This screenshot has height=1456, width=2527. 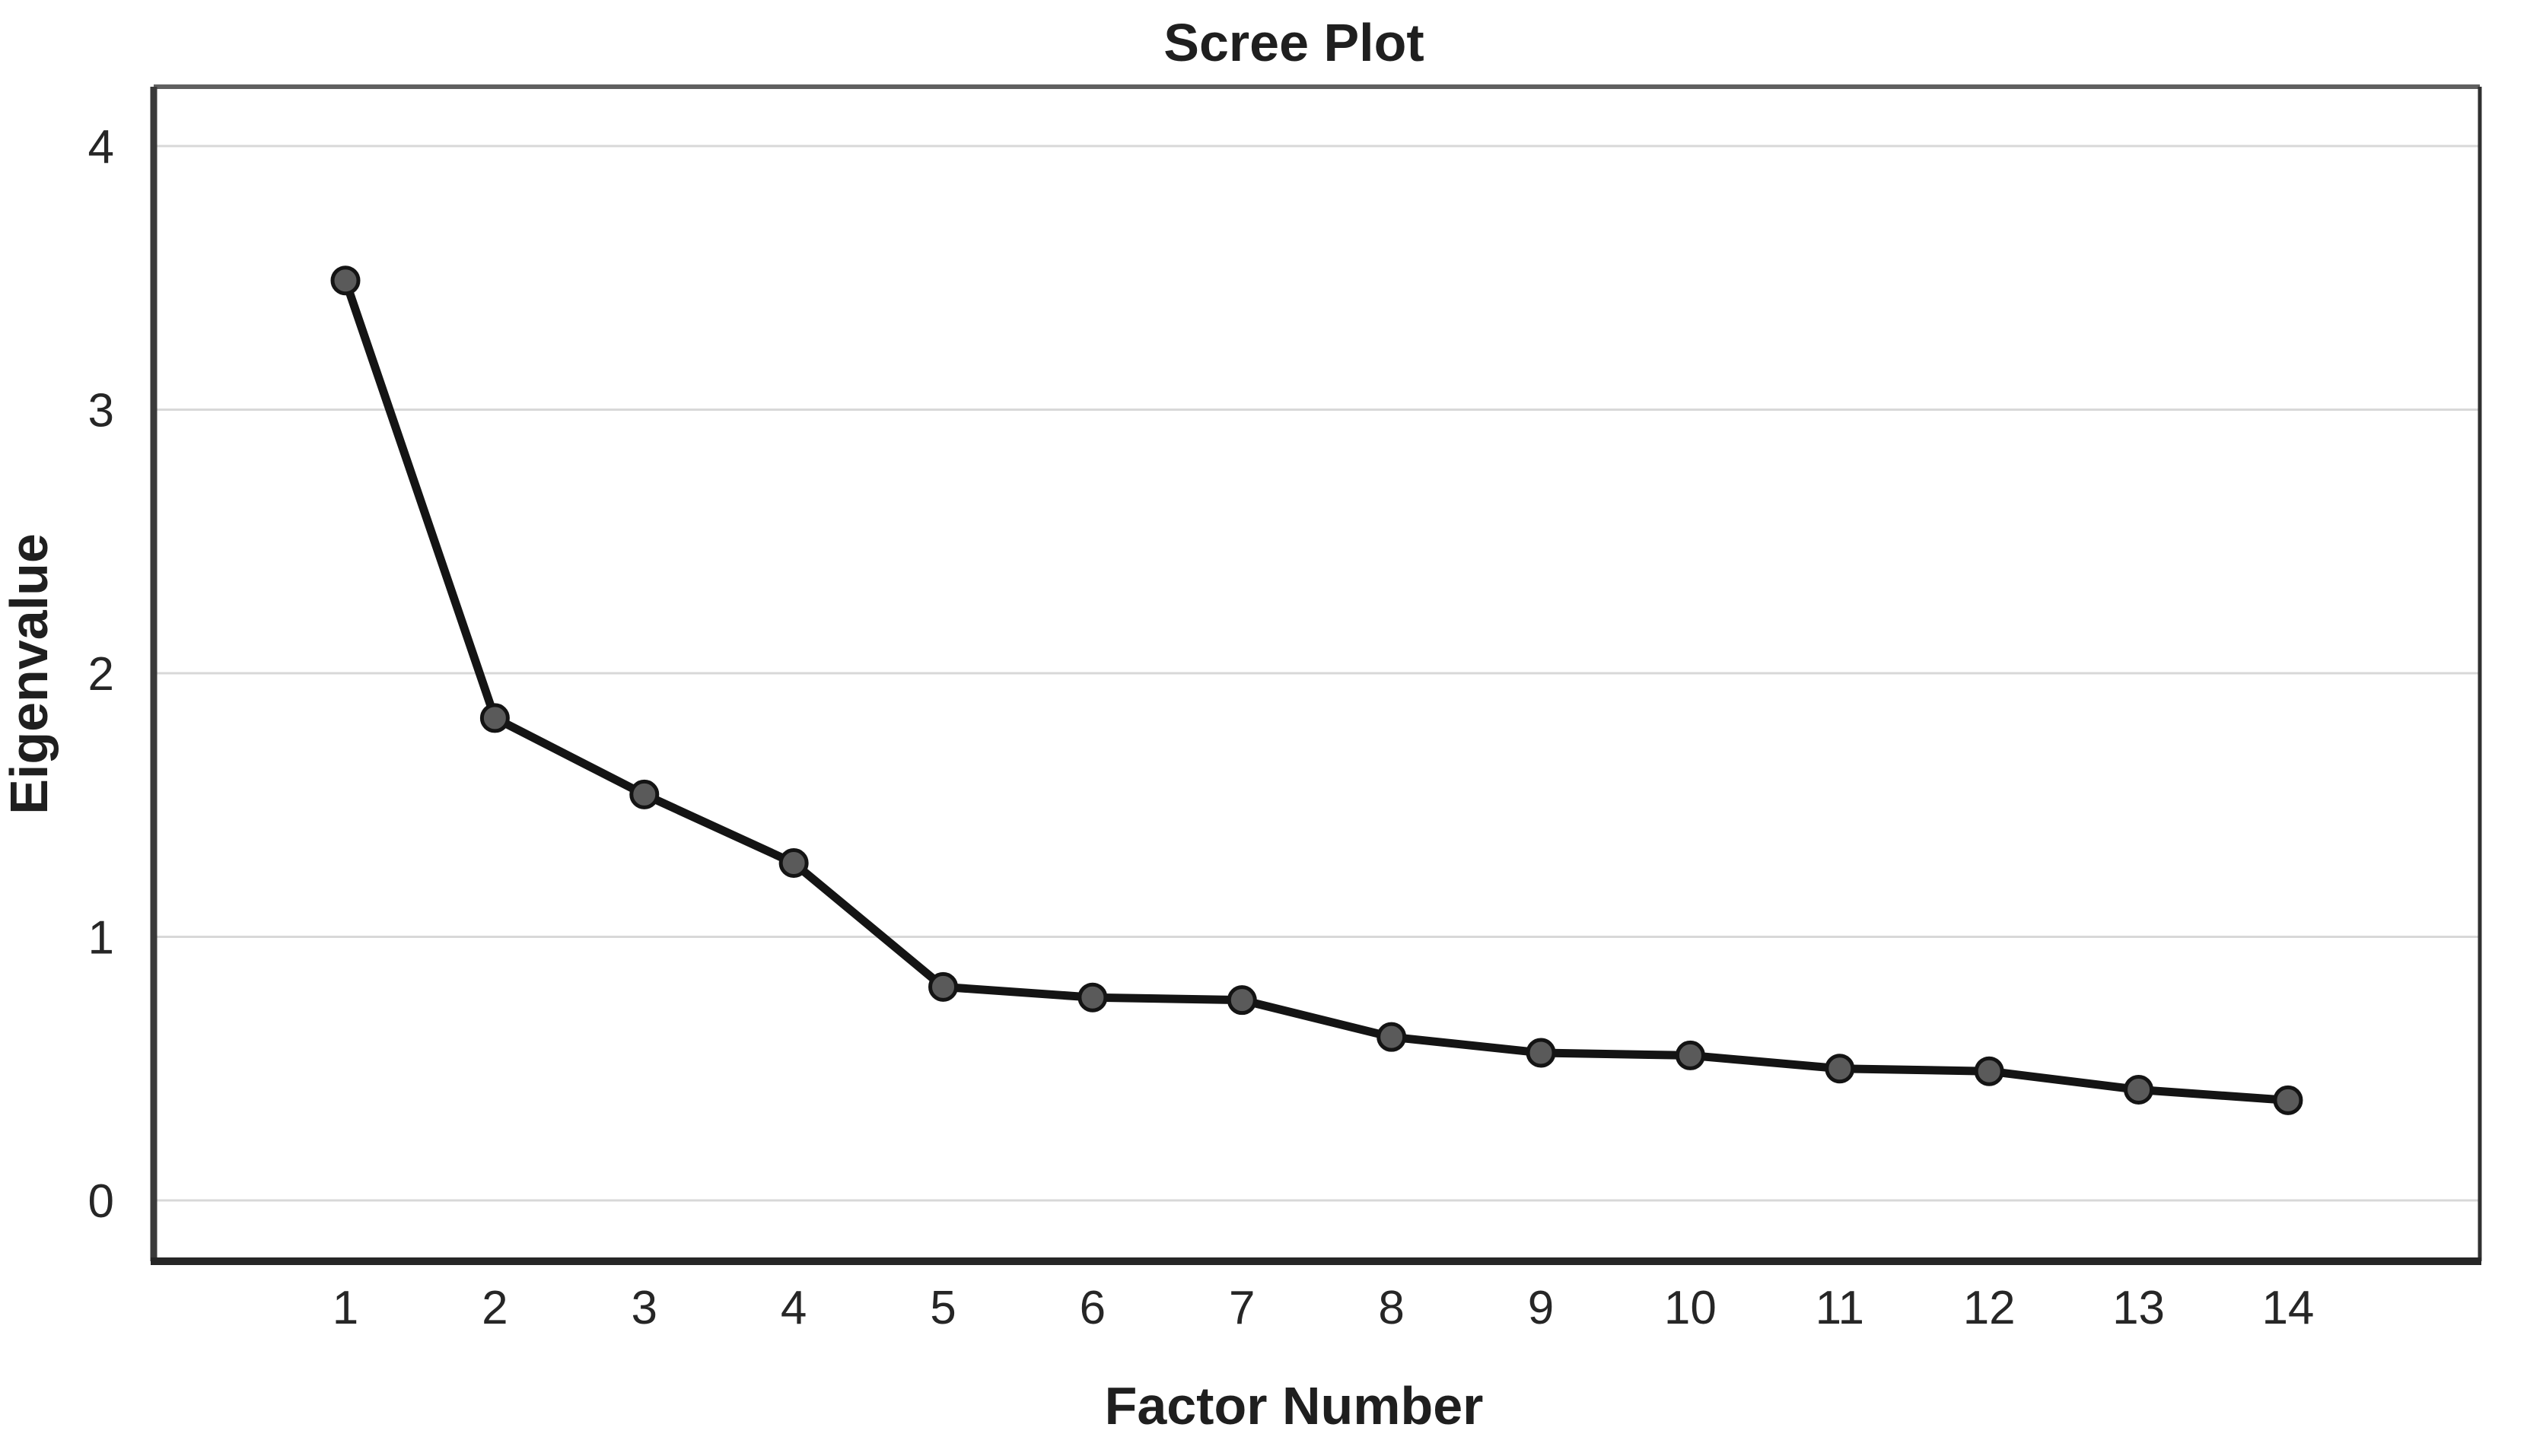 What do you see at coordinates (1541, 1308) in the screenshot?
I see `x-tick-label: 9` at bounding box center [1541, 1308].